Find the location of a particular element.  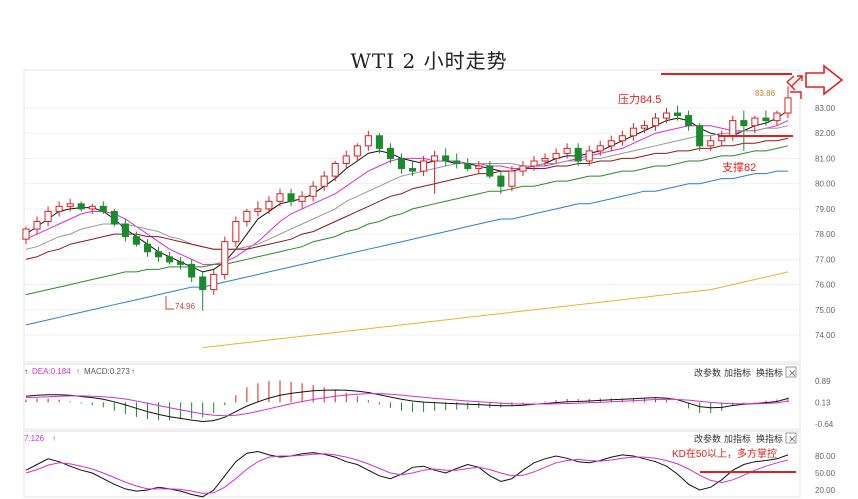

kd-note-label: KD在50以上，多方掌控 is located at coordinates (724, 453).